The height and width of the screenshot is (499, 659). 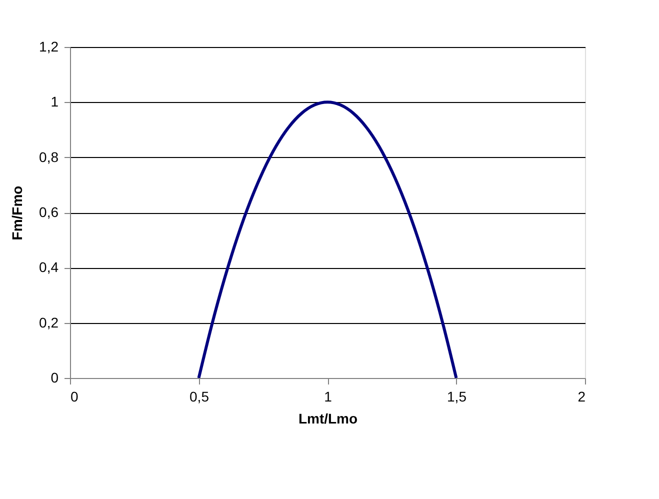 I want to click on y-tick-label: 1, so click(x=54, y=102).